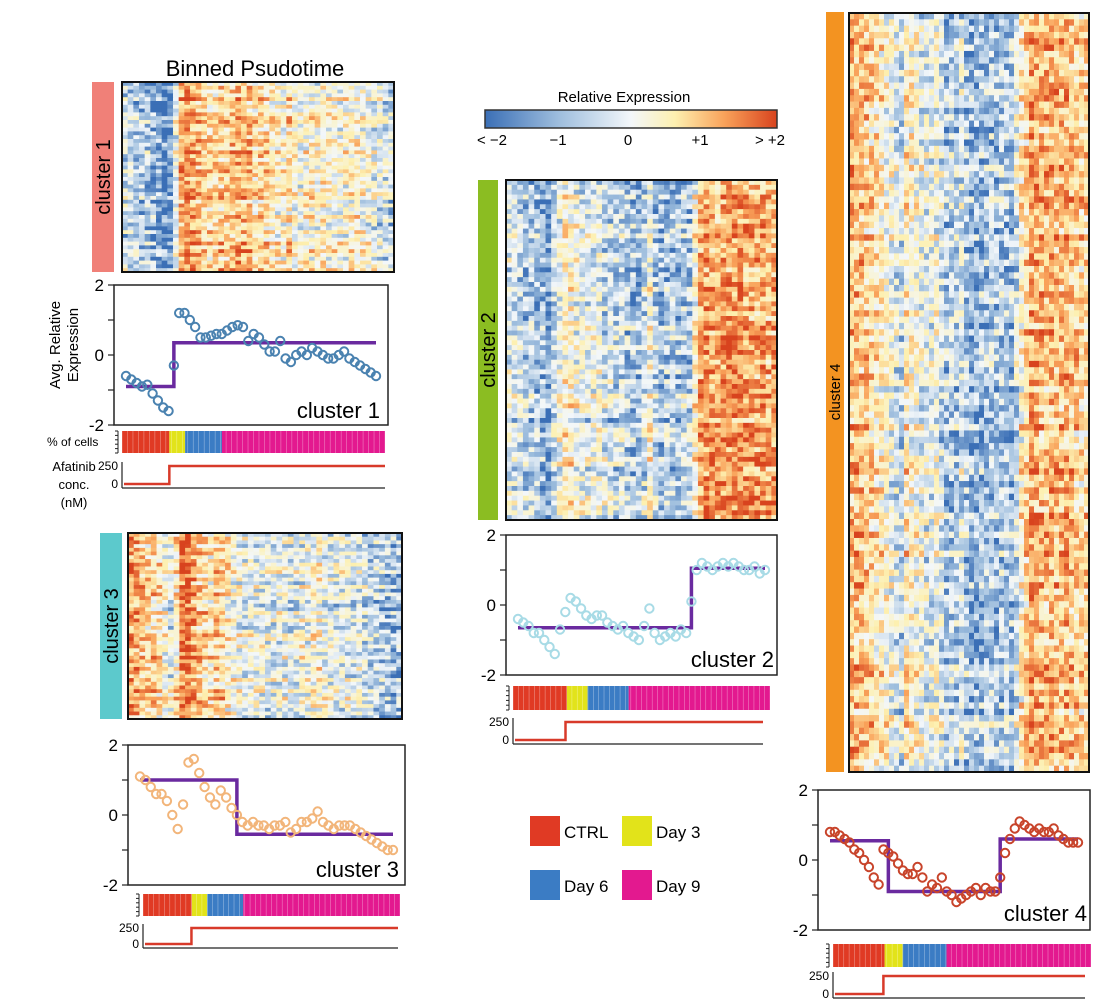 Image resolution: width=1108 pixels, height=1001 pixels. Describe the element at coordinates (1045, 913) in the screenshot. I see `cluster-4-plot-title: cluster 4` at that location.